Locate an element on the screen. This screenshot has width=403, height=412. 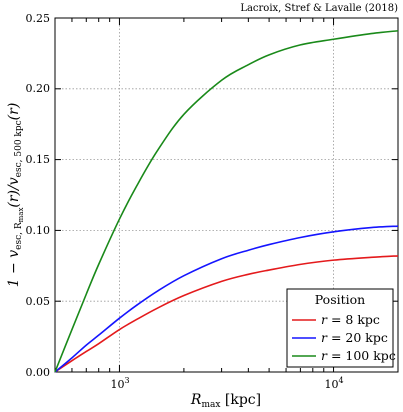
x-tick-labels: 10³ 10⁴ is located at coordinates (226, 383).